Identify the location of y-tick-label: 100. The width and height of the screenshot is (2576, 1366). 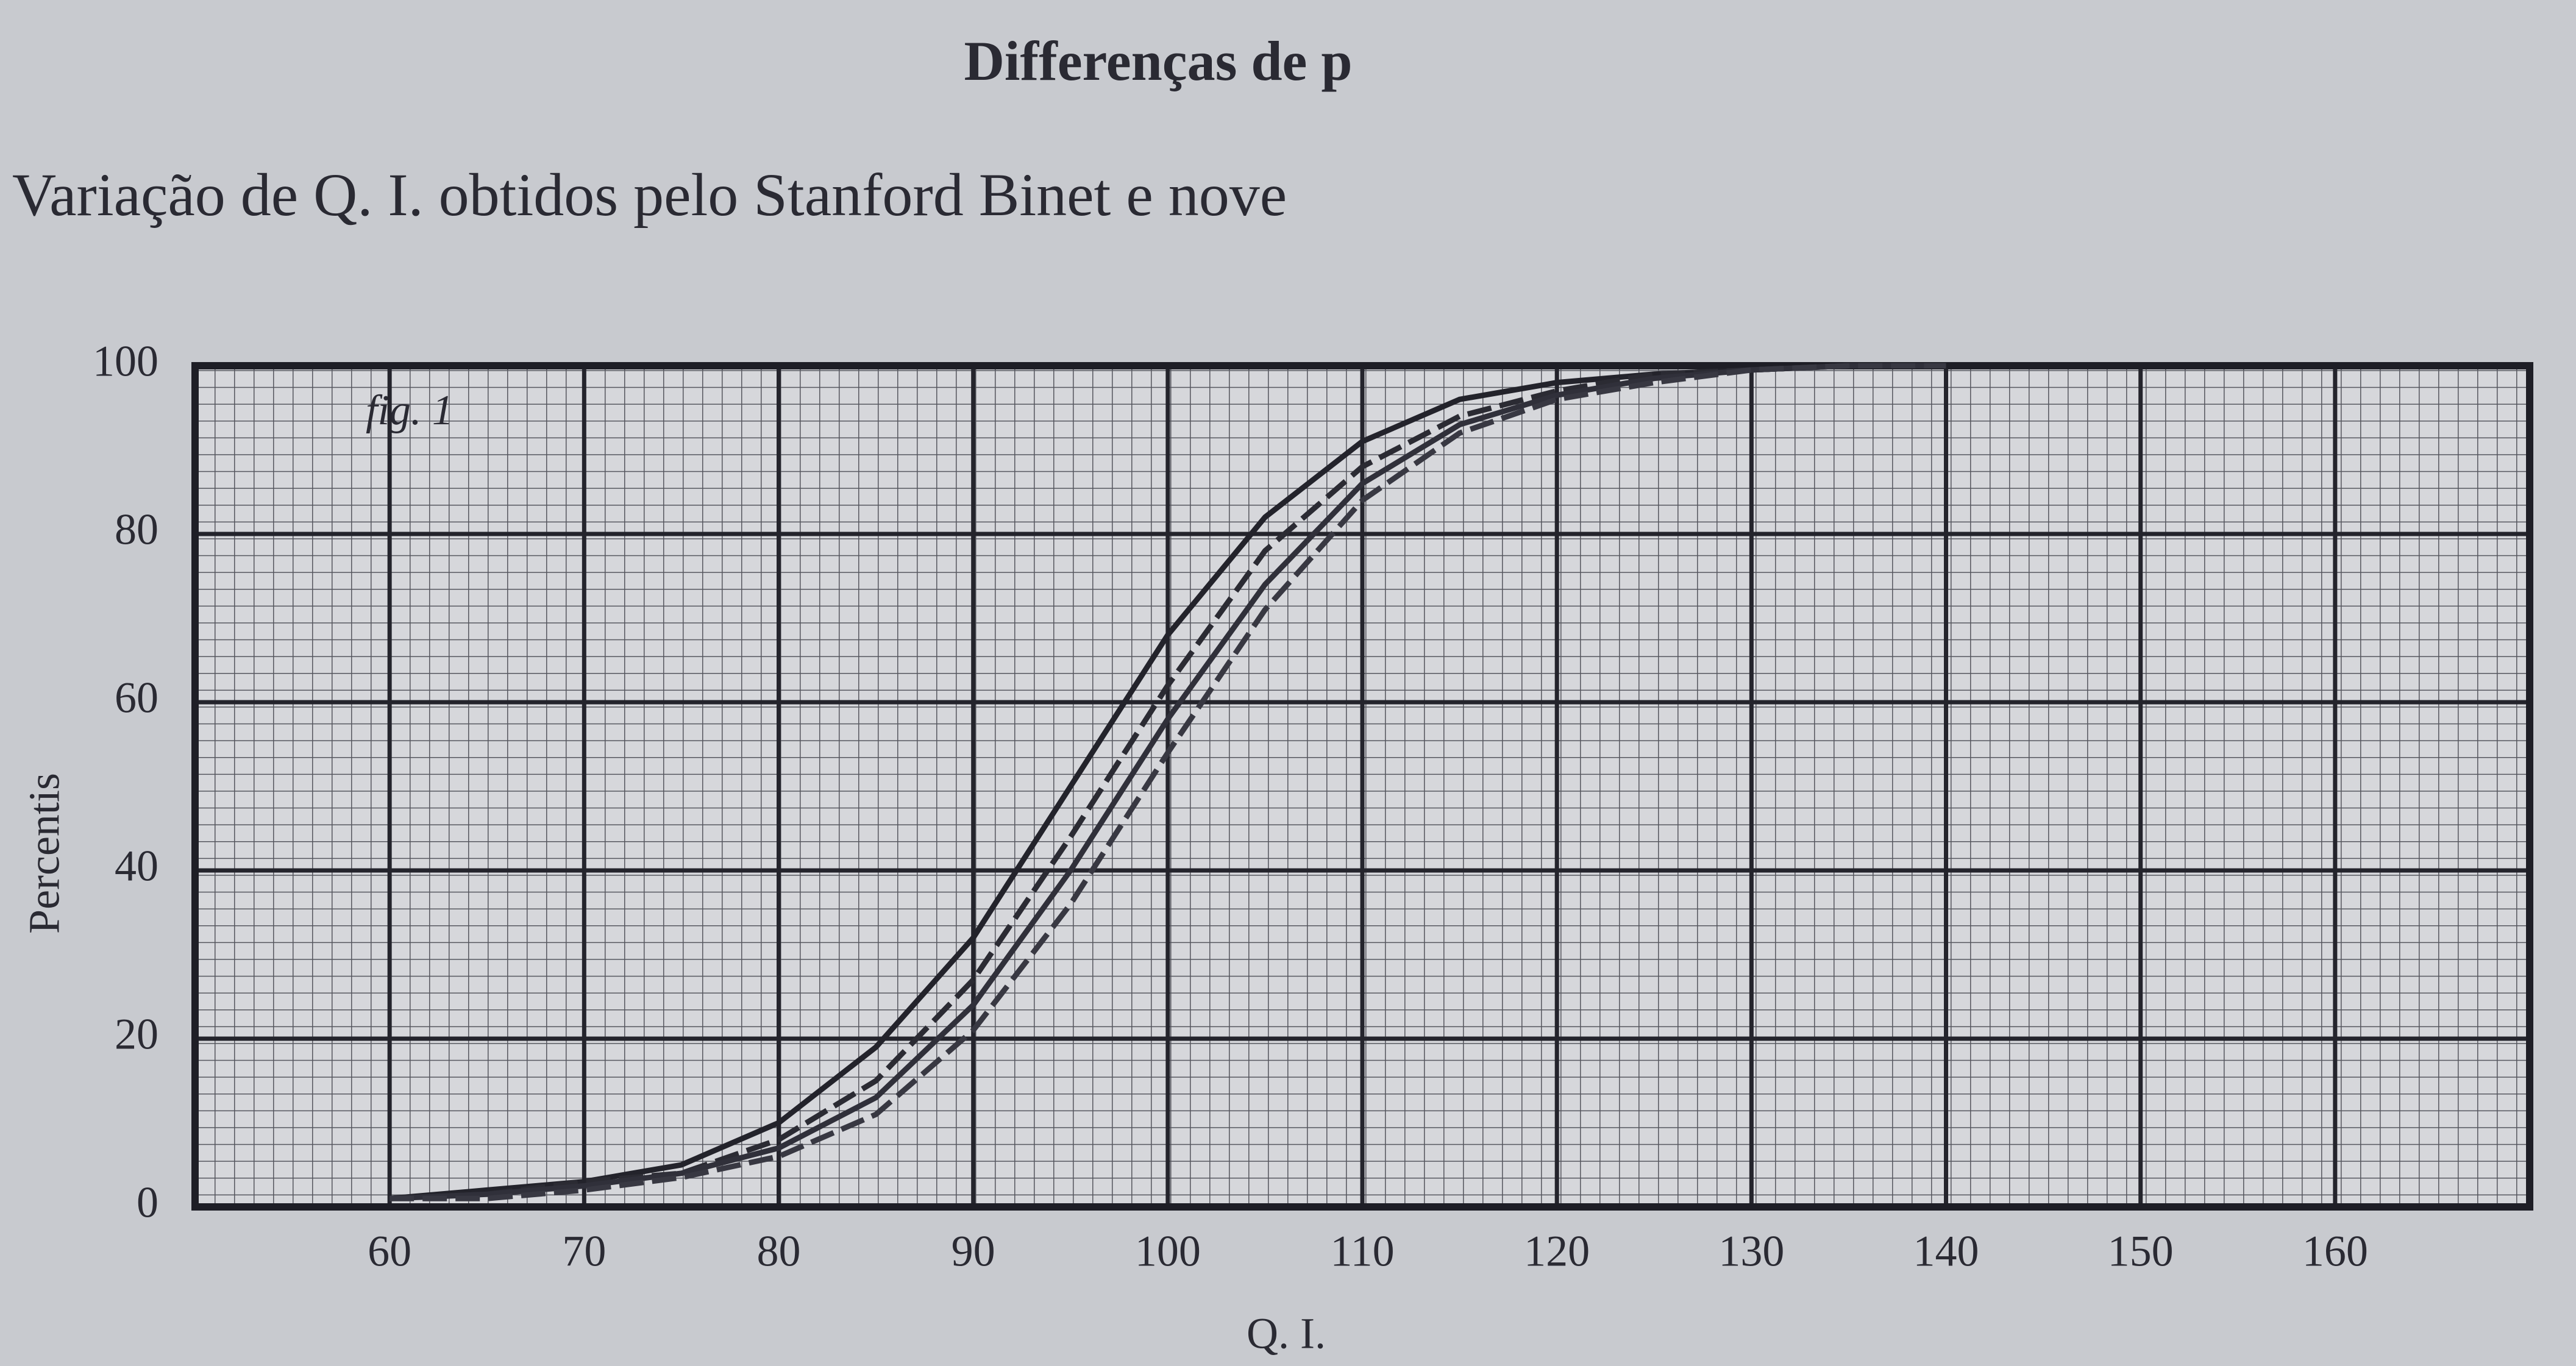
(125, 361).